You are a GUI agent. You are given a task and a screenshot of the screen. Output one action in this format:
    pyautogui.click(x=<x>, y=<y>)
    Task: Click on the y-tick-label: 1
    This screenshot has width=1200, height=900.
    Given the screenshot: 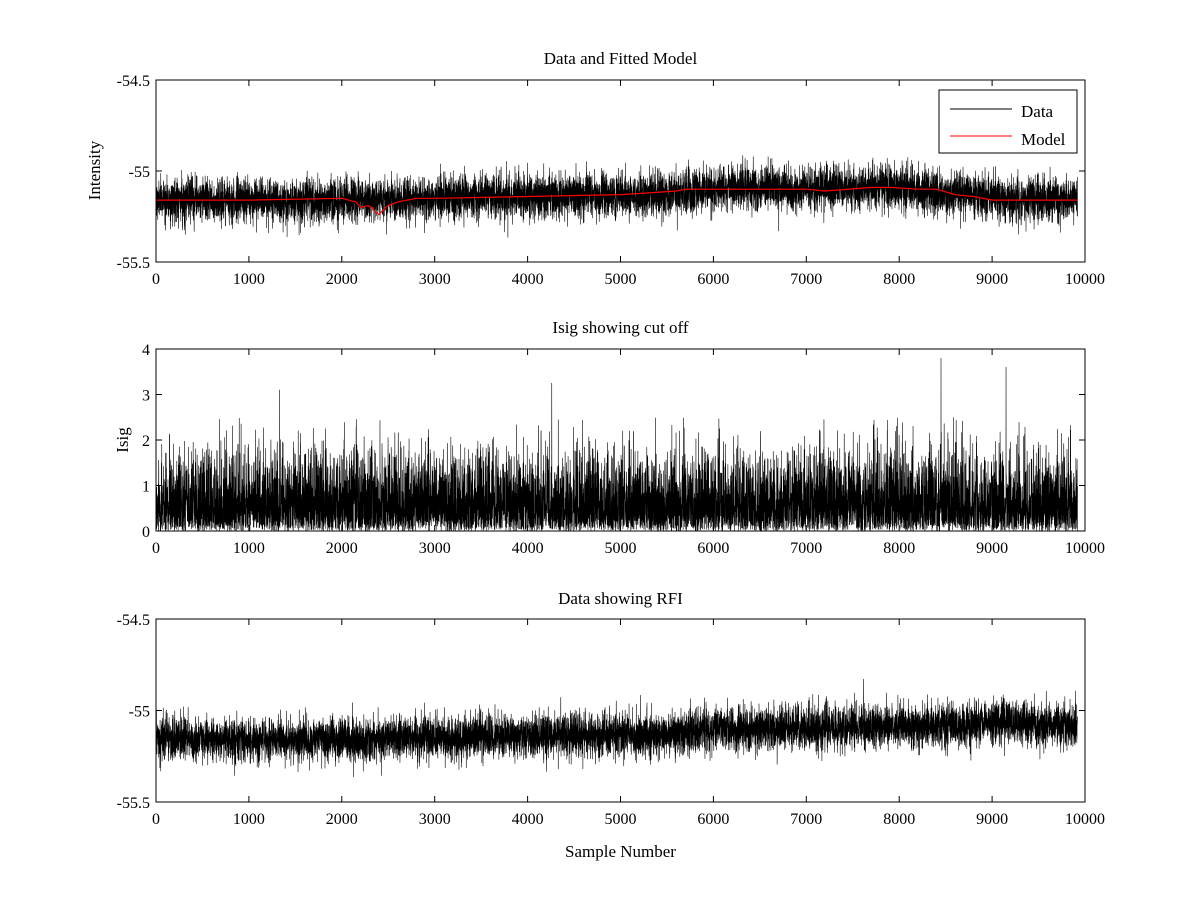 What is the action you would take?
    pyautogui.click(x=146, y=487)
    